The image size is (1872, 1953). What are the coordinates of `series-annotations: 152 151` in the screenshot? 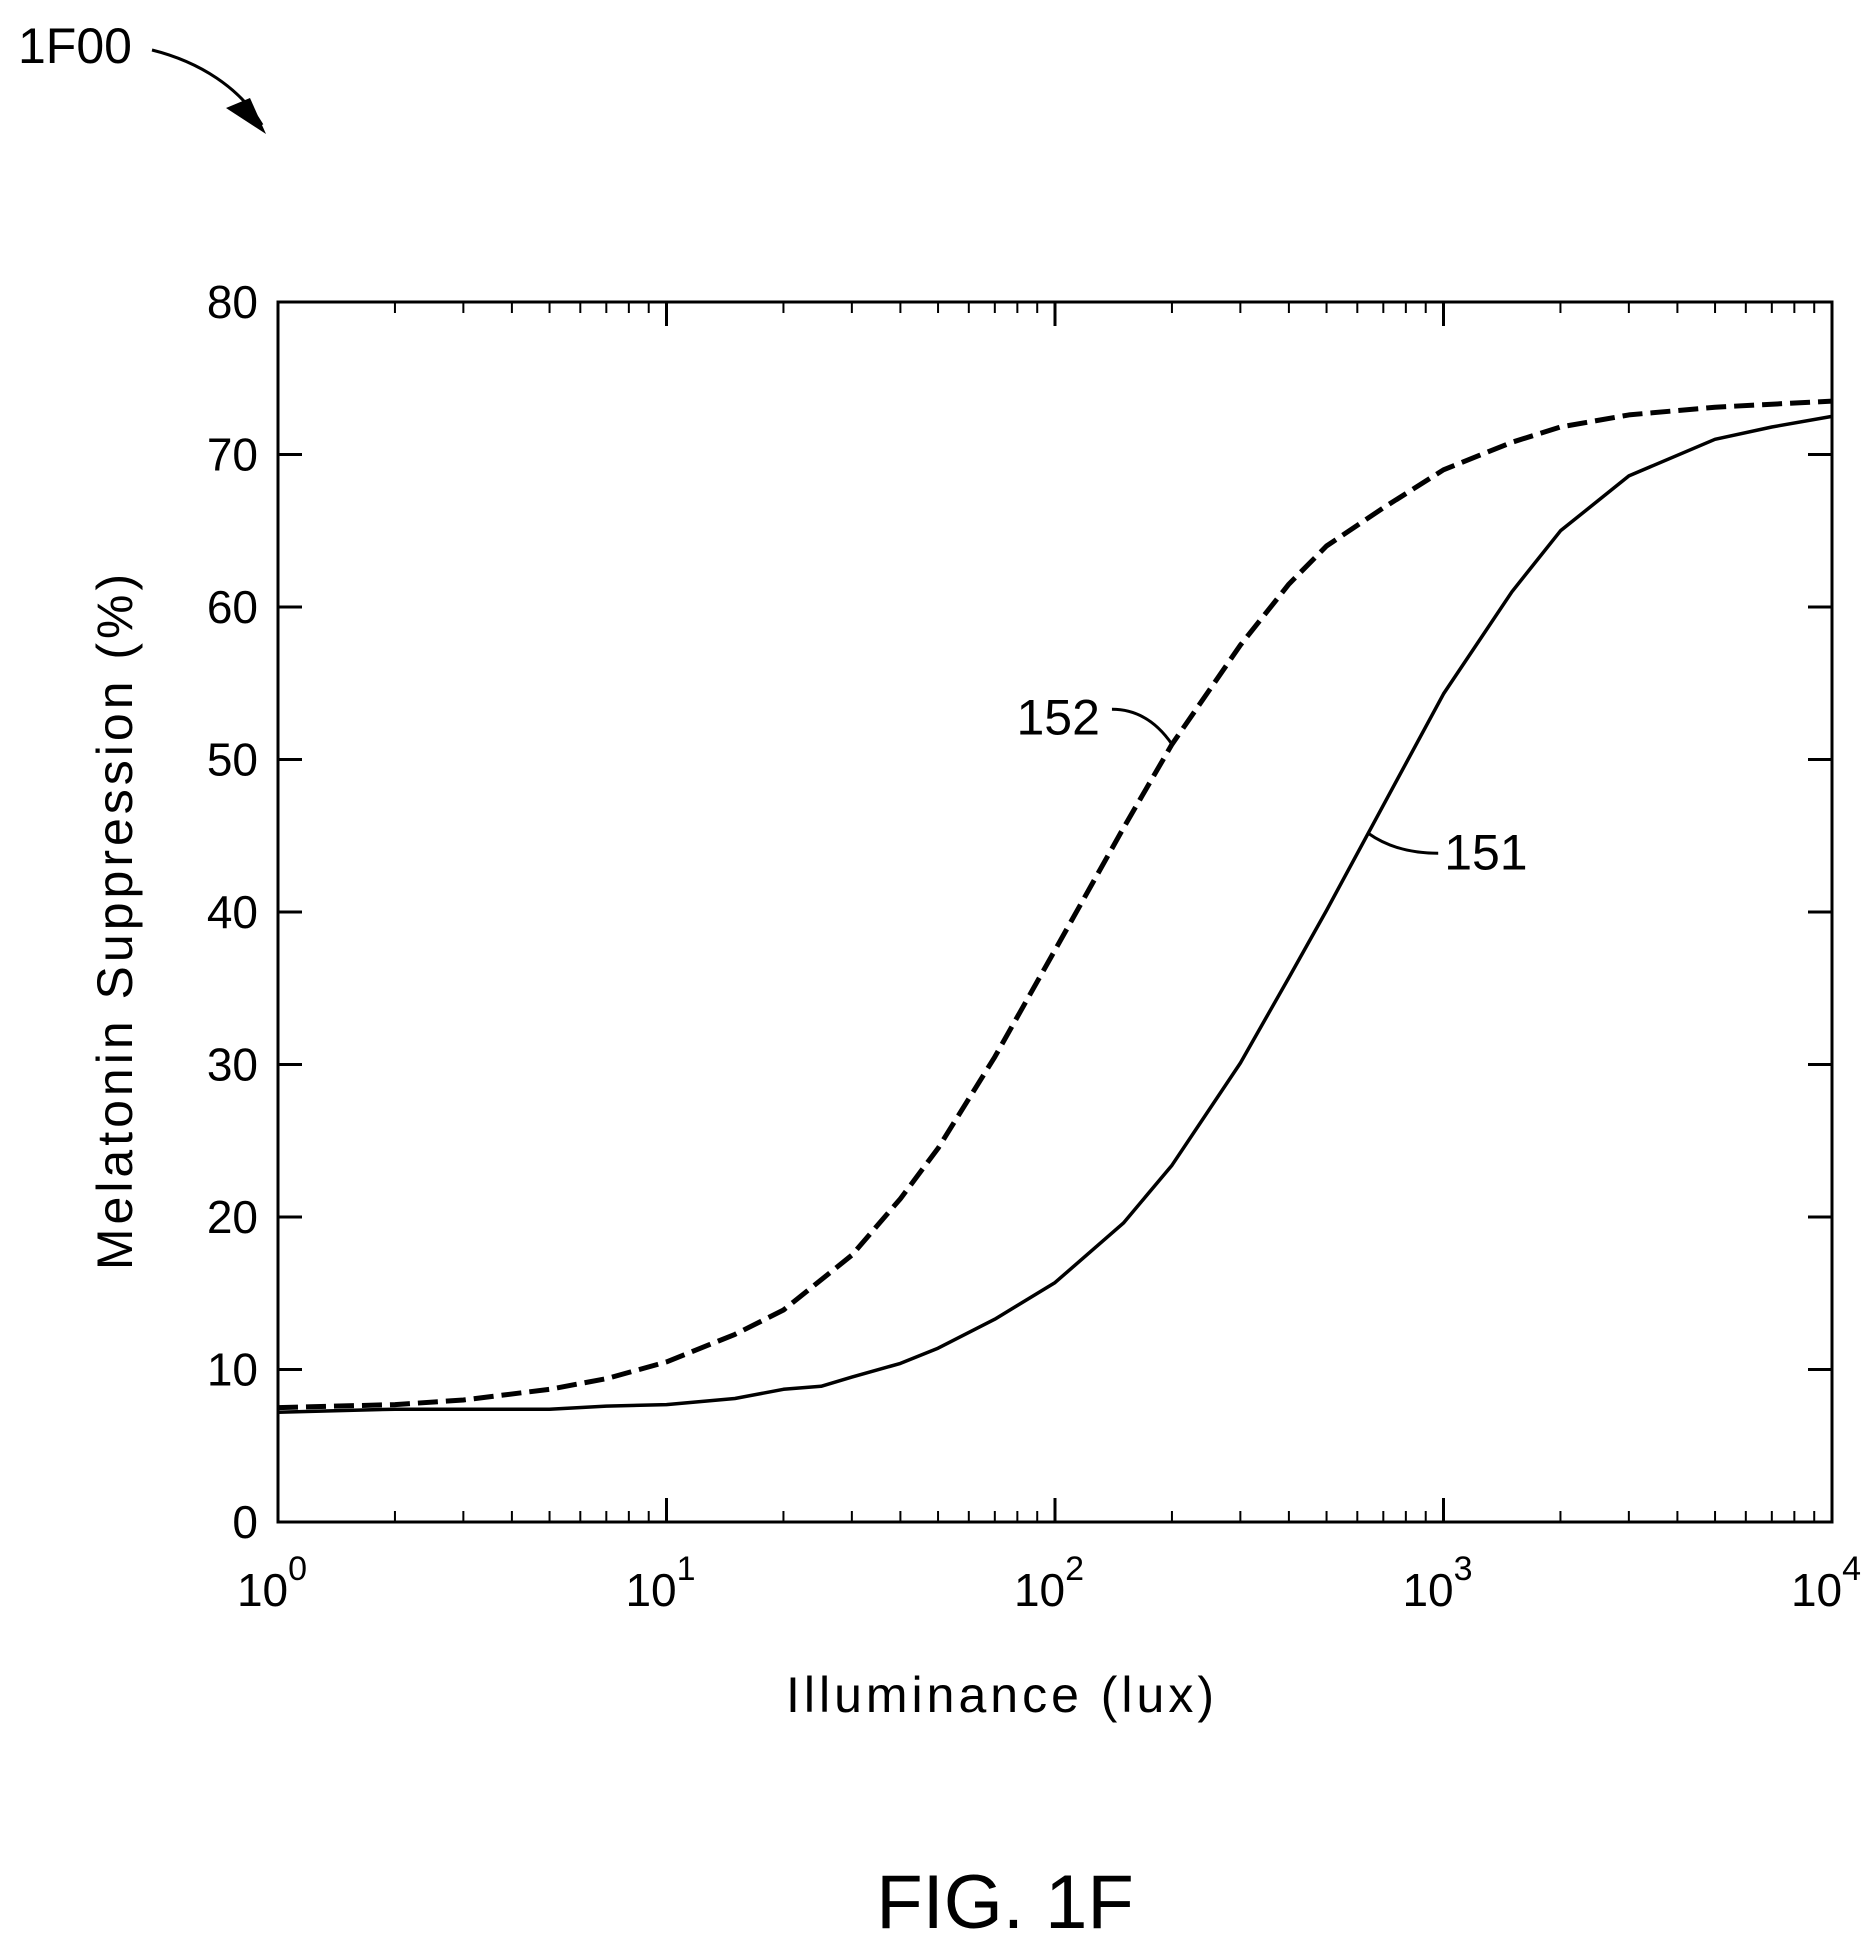 It's located at (1272, 784).